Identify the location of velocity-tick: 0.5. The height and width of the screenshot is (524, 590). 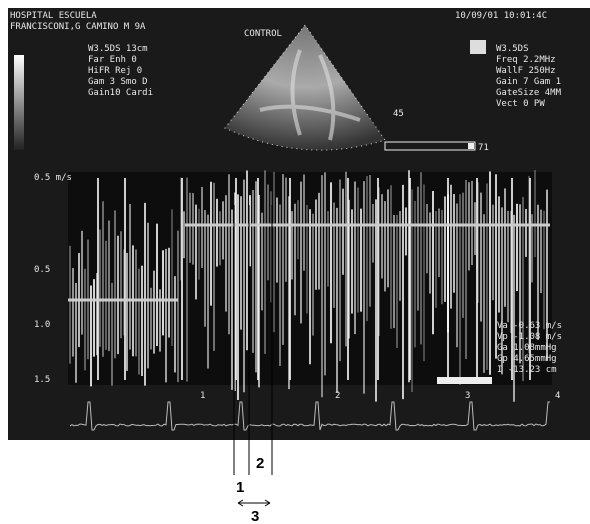
(42, 270).